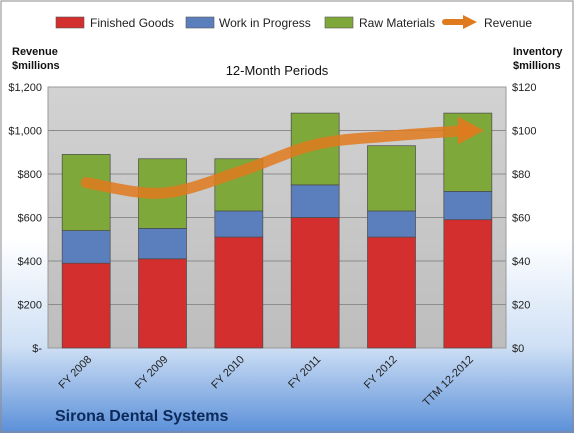 The height and width of the screenshot is (433, 574). What do you see at coordinates (521, 219) in the screenshot?
I see `right-tick-label: $60` at bounding box center [521, 219].